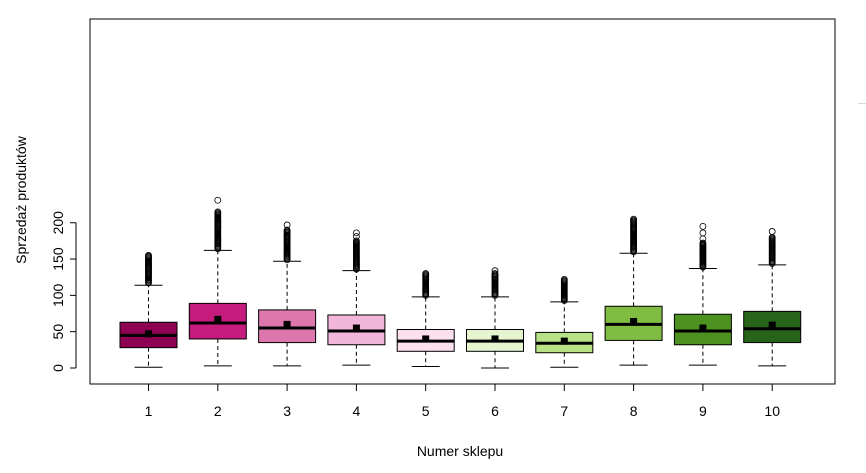 This screenshot has height=473, width=866. I want to click on y-tick-label: 50, so click(58, 332).